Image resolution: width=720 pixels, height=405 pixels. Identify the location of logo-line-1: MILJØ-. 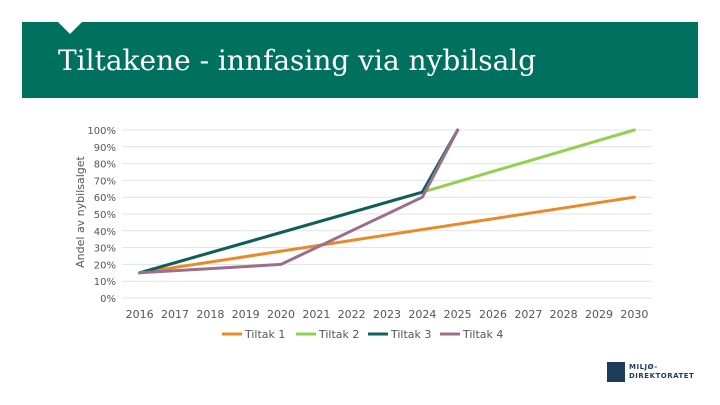
(643, 367).